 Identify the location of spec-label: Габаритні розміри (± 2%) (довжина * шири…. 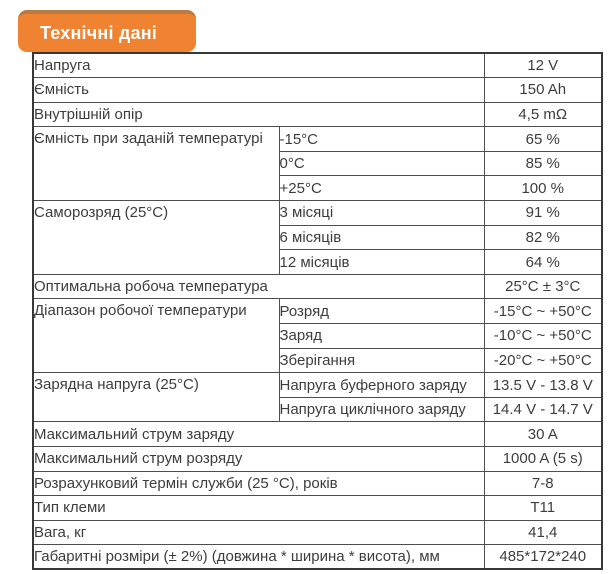
(258, 557).